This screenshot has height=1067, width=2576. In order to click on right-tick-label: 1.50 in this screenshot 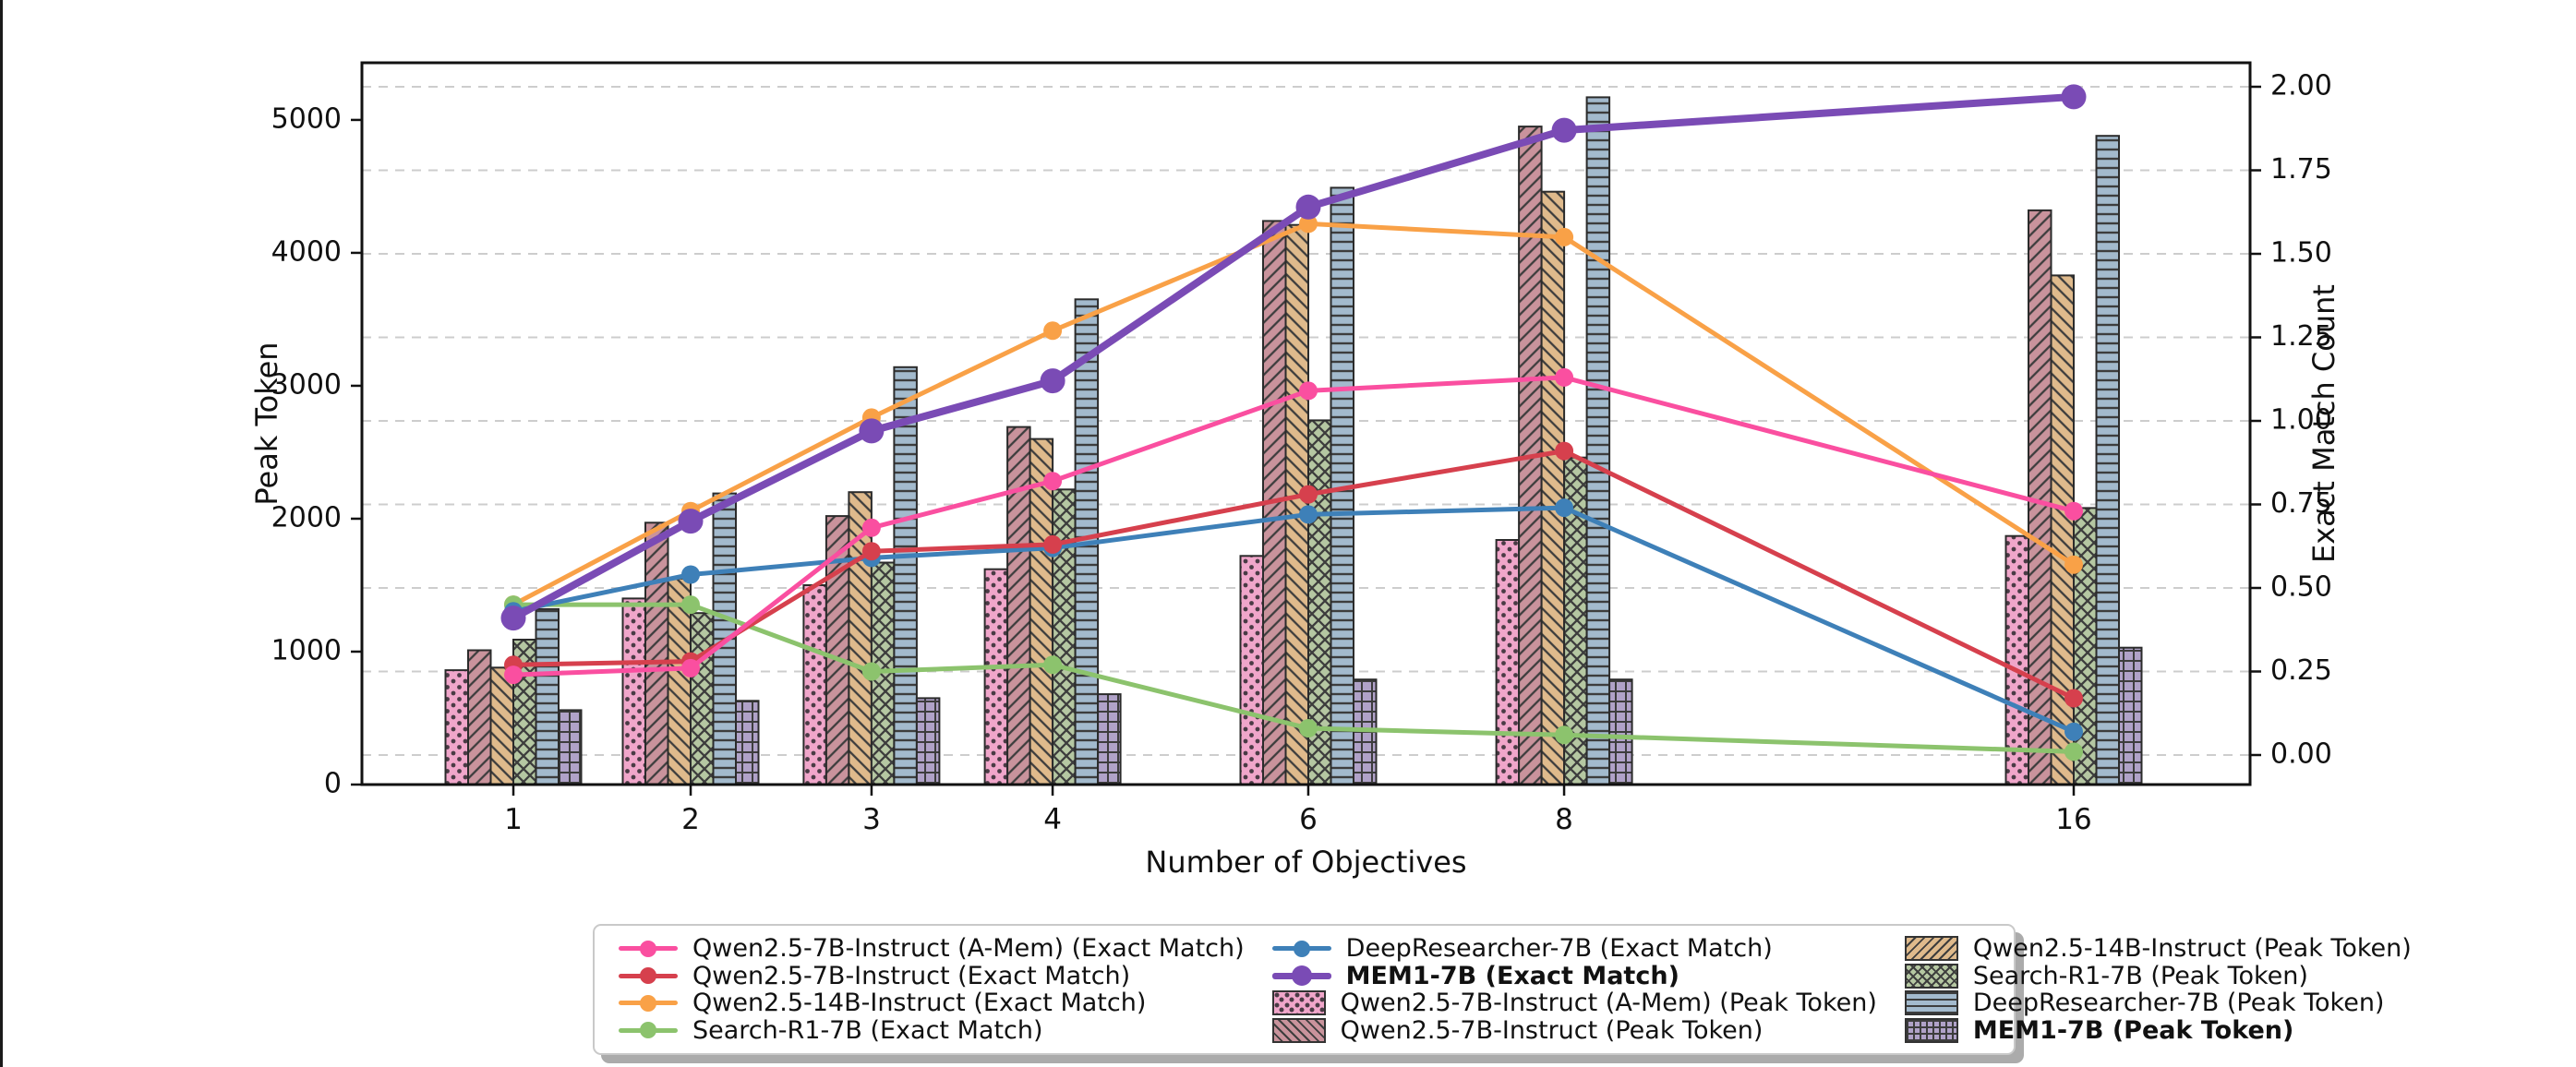, I will do `click(2301, 253)`.